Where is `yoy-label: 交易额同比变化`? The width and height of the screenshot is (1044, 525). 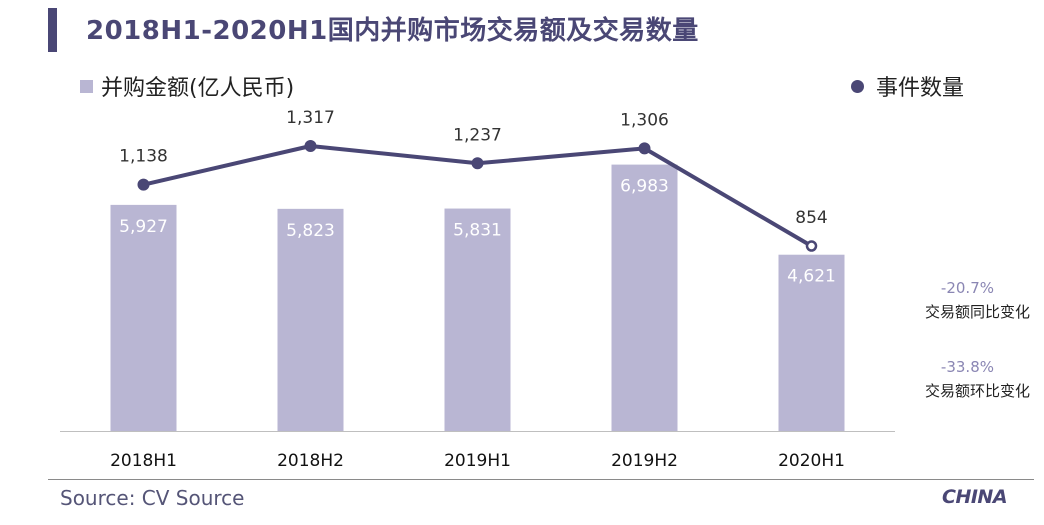
yoy-label: 交易额同比变化 is located at coordinates (977, 312).